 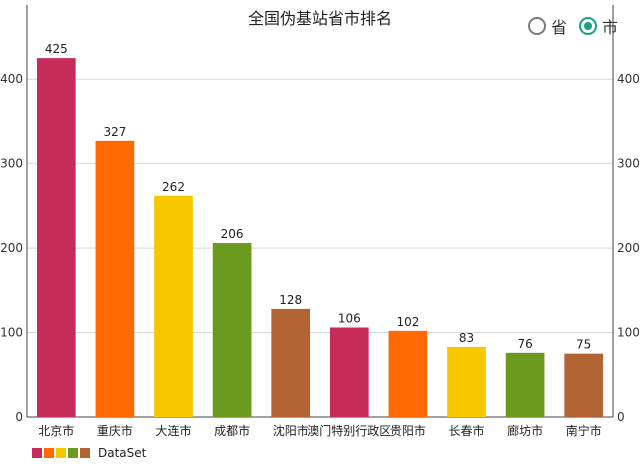 I want to click on x-tick-label: 廊坊市, so click(x=525, y=430).